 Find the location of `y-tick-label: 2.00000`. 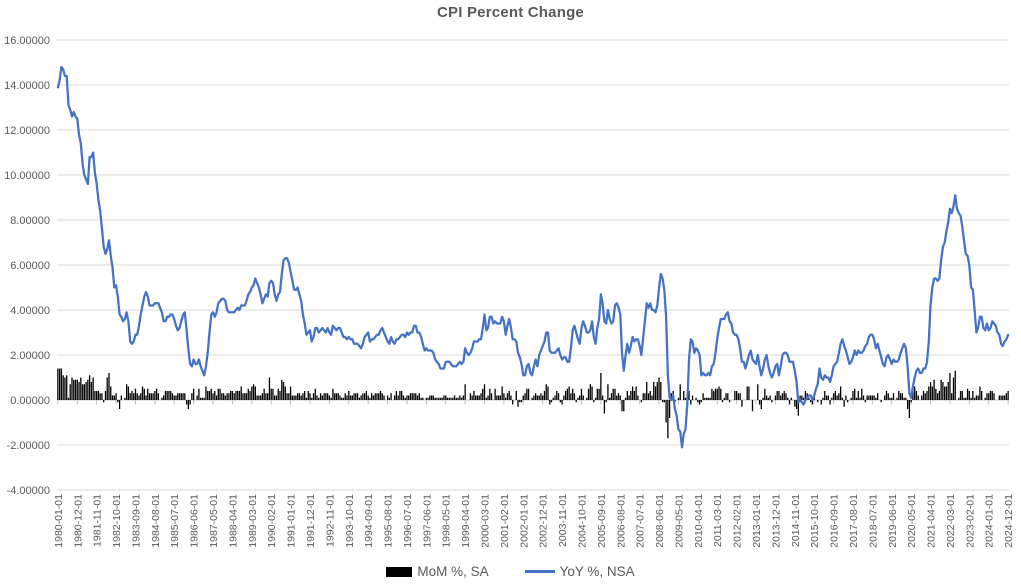

y-tick-label: 2.00000 is located at coordinates (30, 356).